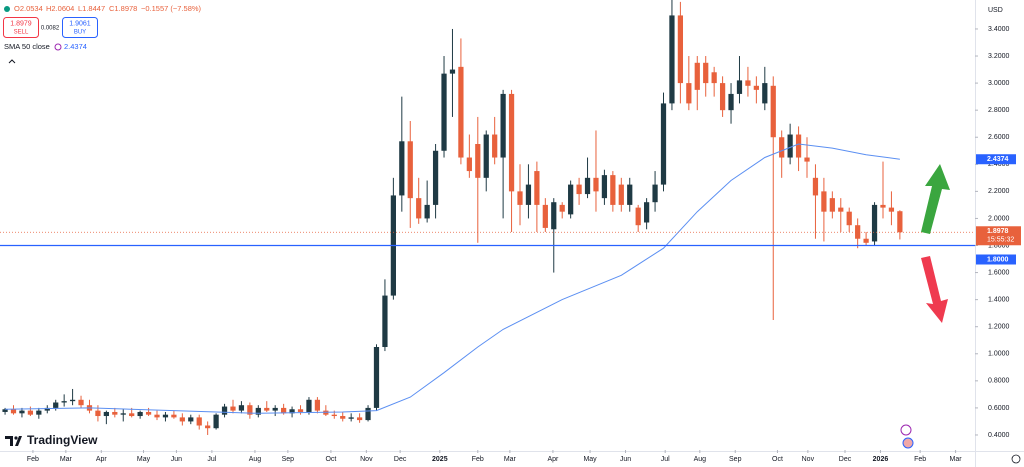  Describe the element at coordinates (998, 236) in the screenshot. I see `last-price-box` at that location.